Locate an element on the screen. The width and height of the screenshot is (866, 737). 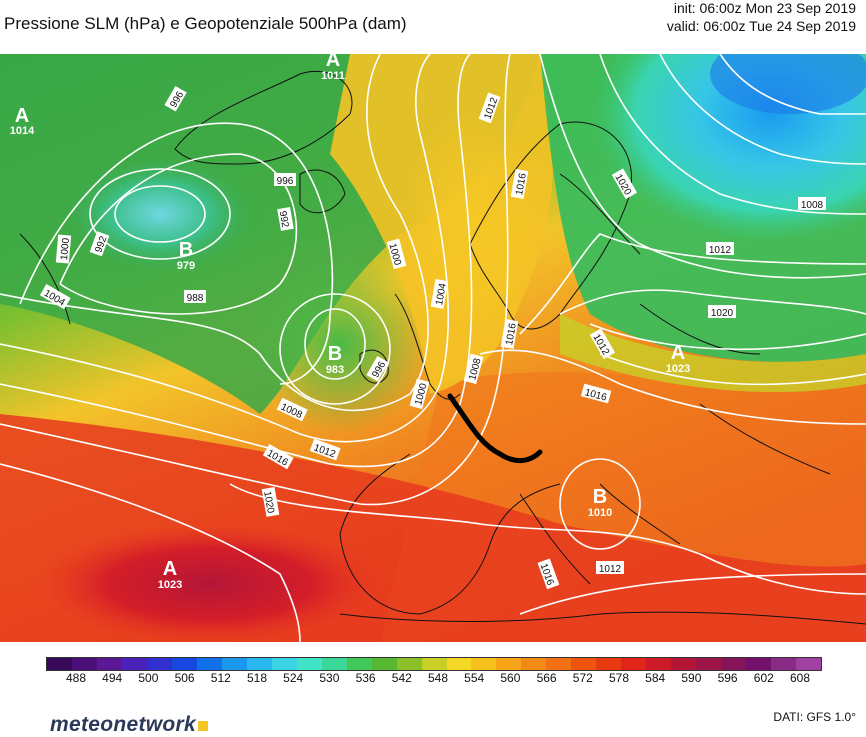
meteonetwork-logo: meteonetwork is located at coordinates (129, 725).